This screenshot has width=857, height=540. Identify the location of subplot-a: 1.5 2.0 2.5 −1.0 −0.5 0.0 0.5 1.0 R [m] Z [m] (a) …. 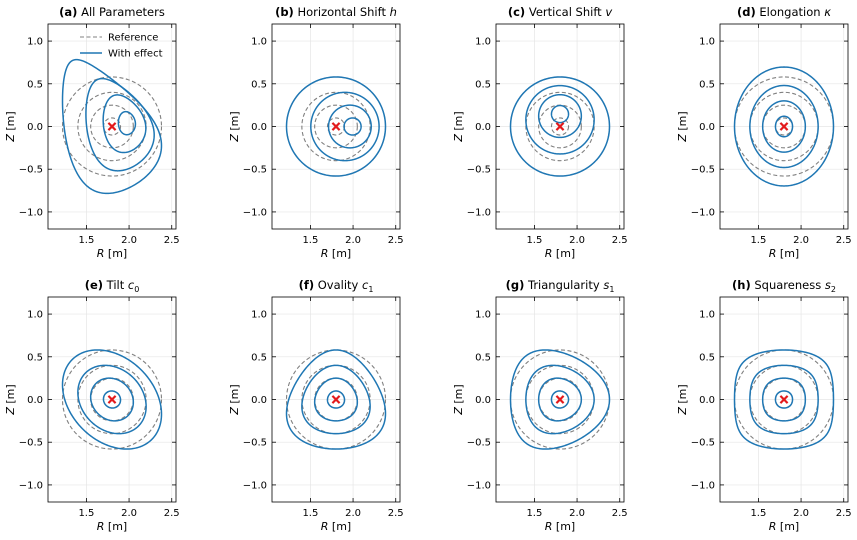
(92, 132).